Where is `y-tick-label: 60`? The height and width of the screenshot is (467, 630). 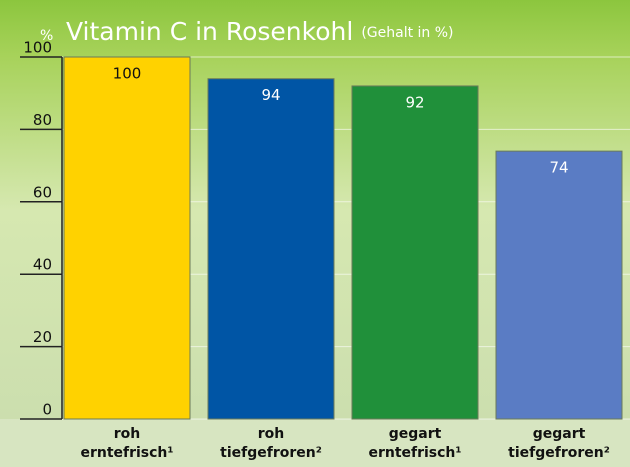
y-tick-label: 60 is located at coordinates (42, 192).